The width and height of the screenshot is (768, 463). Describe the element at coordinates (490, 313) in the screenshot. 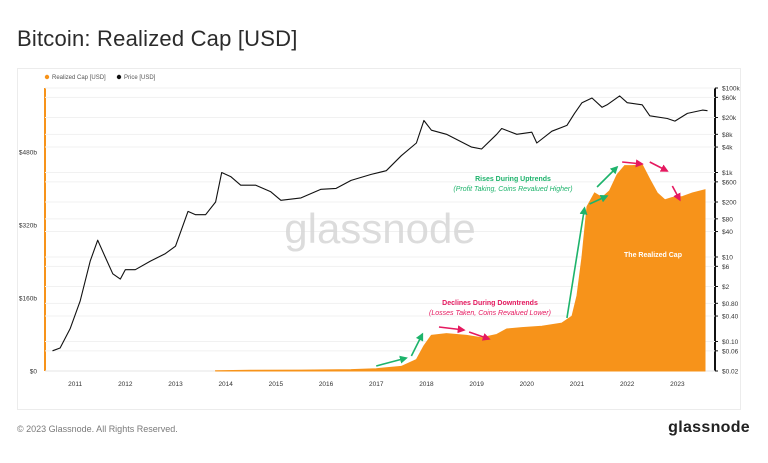

I see `downtrend-subtitle: (Losses Taken, Coins Revalued Lower)` at that location.